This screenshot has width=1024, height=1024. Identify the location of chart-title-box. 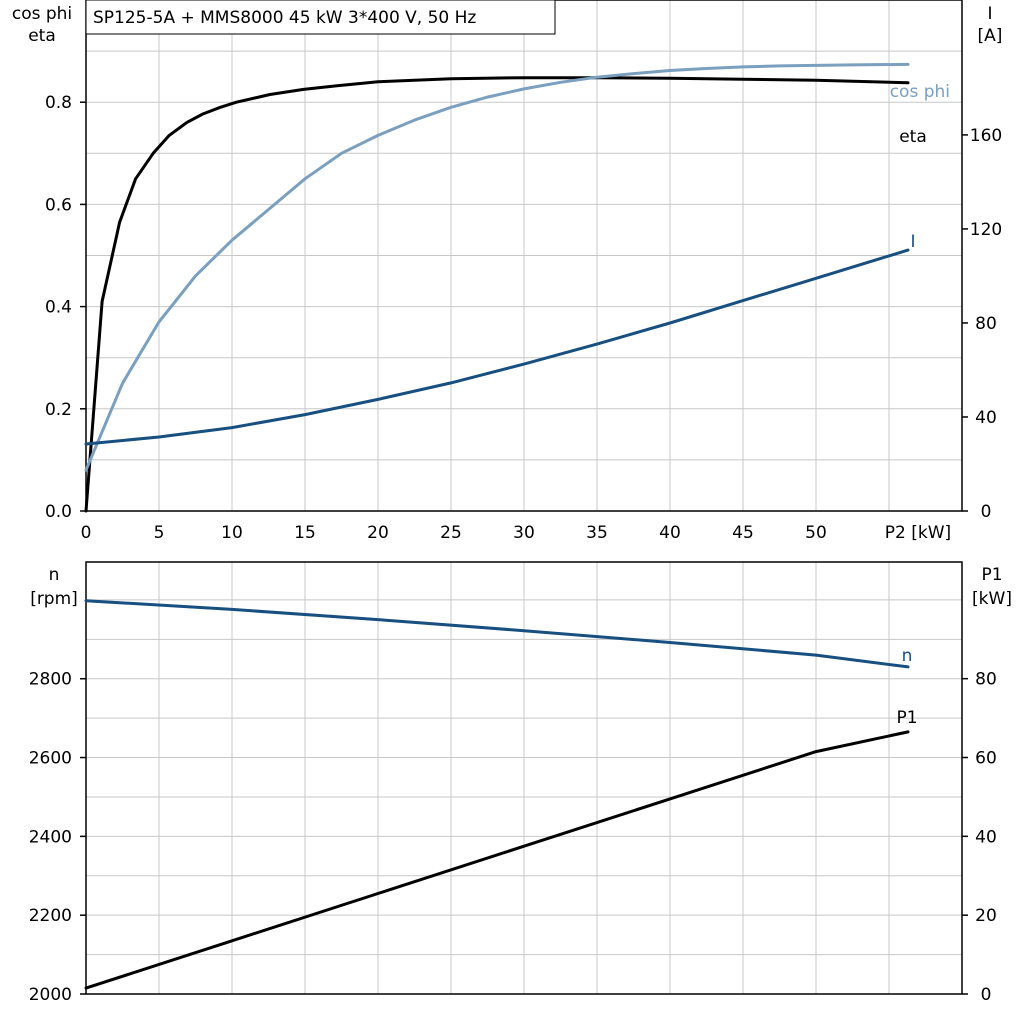
(320, 17).